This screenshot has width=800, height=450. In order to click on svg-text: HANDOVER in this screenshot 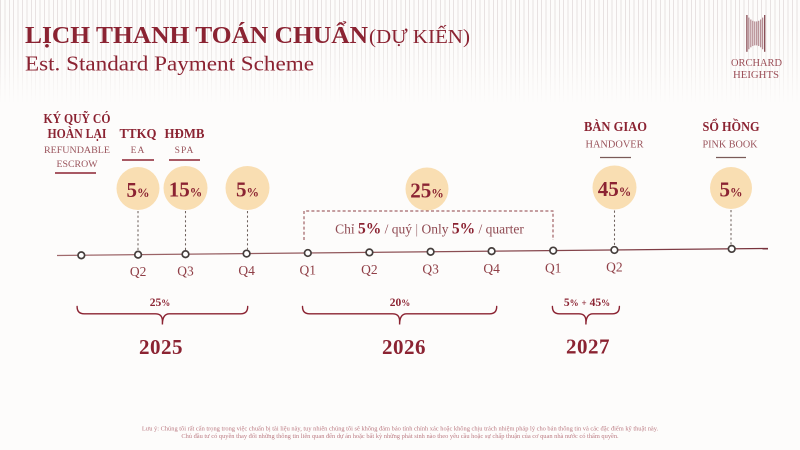, I will do `click(615, 145)`.